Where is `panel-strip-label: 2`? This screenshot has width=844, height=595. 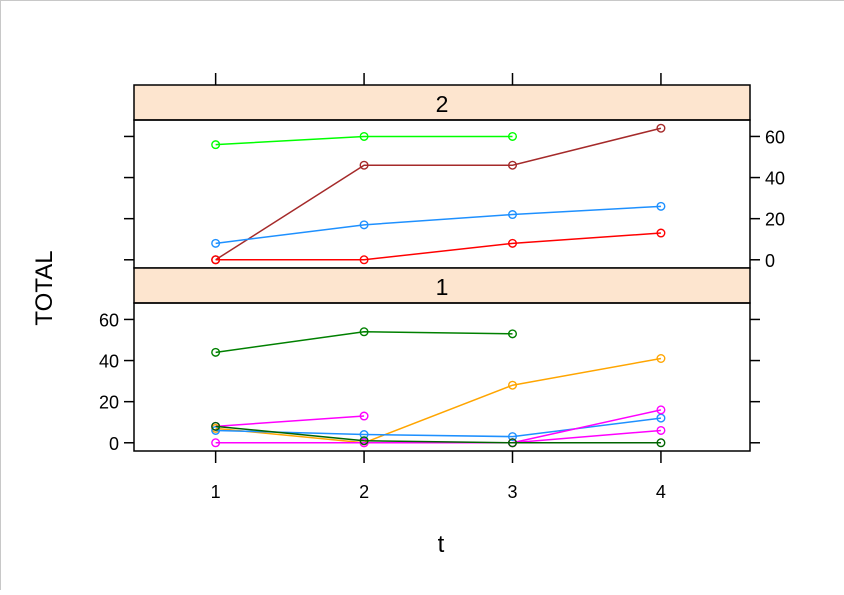
panel-strip-label: 2 is located at coordinates (442, 104).